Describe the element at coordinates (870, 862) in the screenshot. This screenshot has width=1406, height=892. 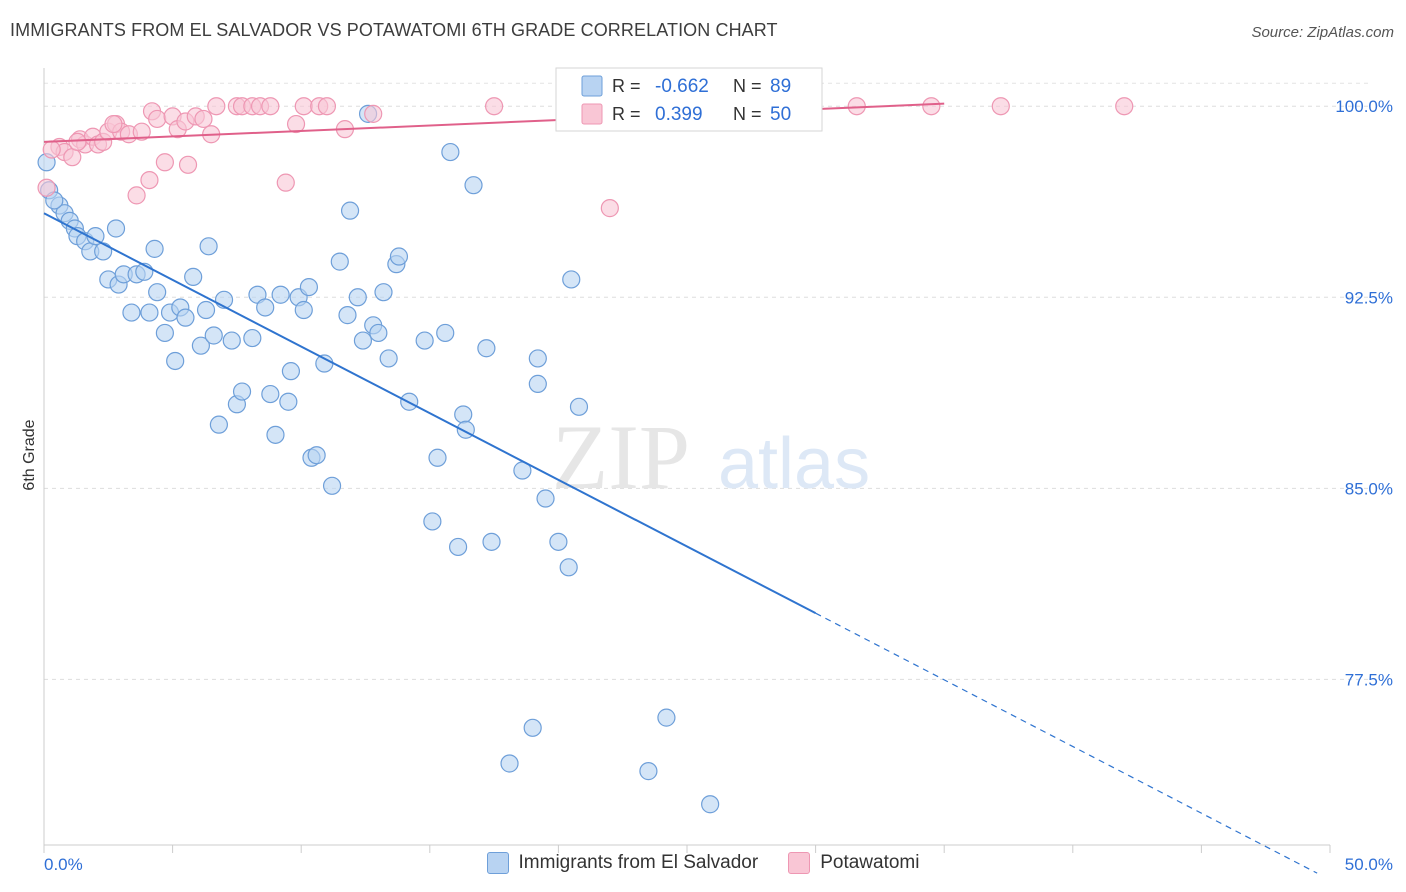
I see `legend-label-potawatomi: Potawatomi` at that location.